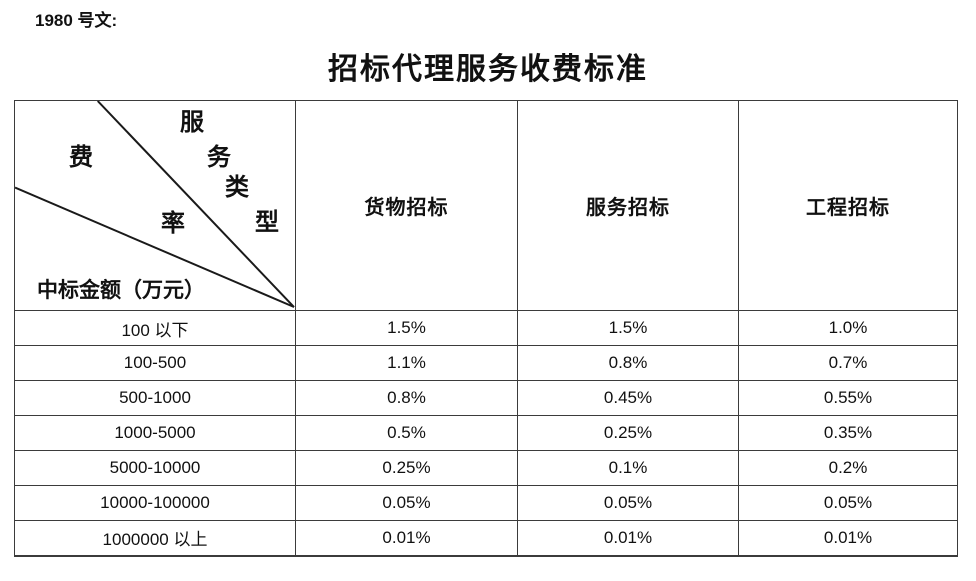 The image size is (976, 581). Describe the element at coordinates (406, 205) in the screenshot. I see `column-header-goods: 货物招标` at that location.